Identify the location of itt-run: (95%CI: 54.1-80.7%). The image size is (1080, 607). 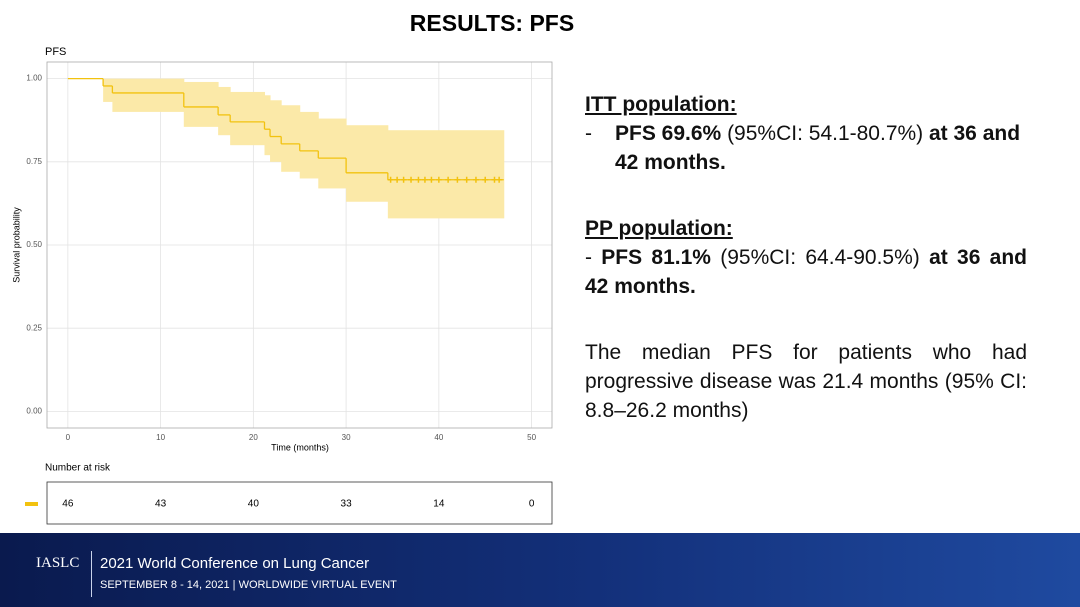
(825, 133).